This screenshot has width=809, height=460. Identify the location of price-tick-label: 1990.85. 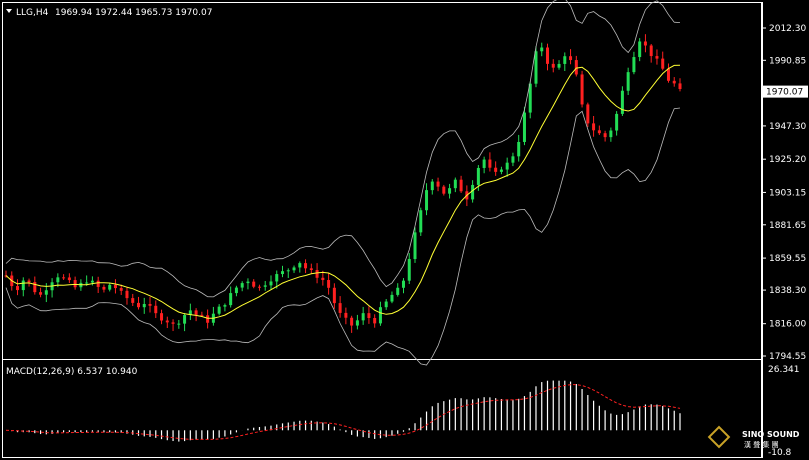
(787, 61).